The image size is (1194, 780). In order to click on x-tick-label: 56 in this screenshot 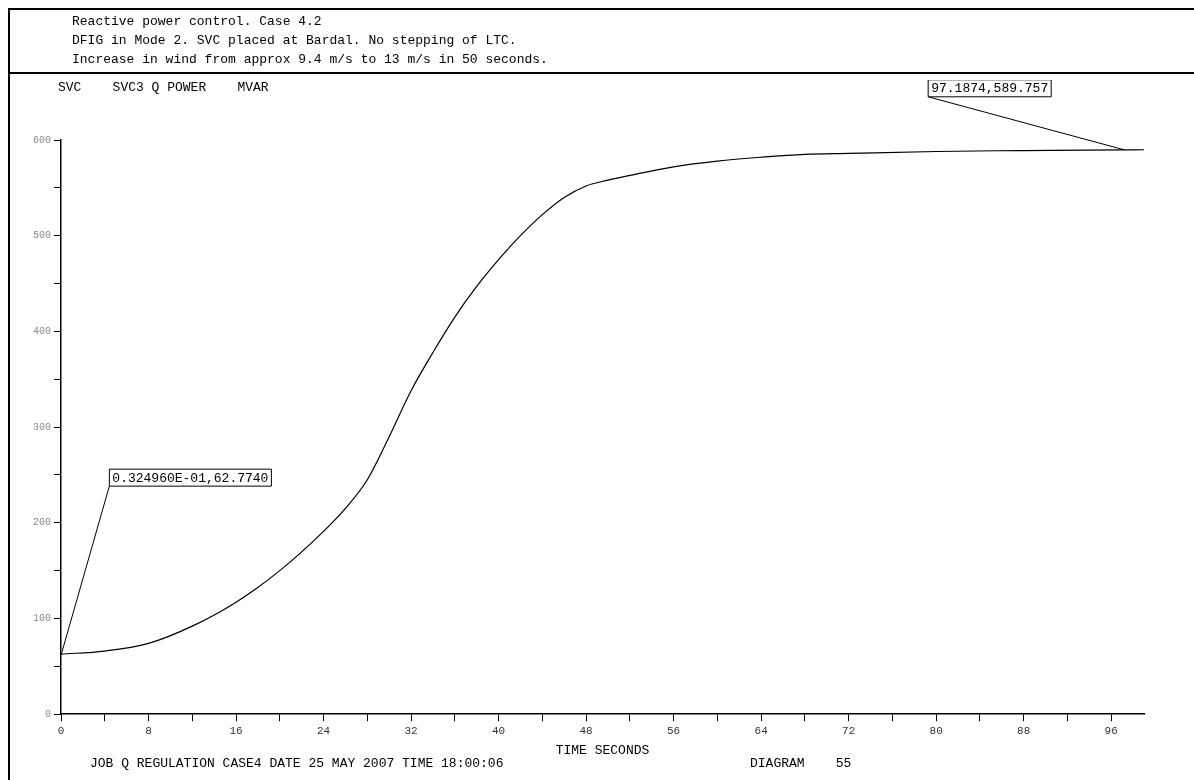, I will do `click(674, 730)`.